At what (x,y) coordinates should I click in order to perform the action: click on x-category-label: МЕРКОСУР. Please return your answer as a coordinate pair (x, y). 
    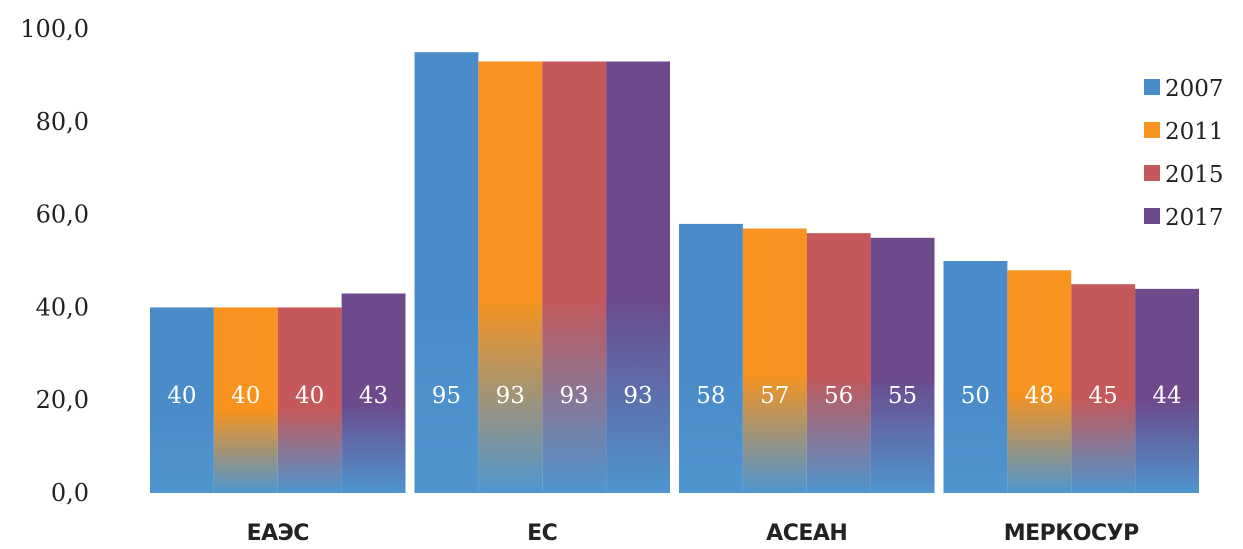
    Looking at the image, I should click on (1071, 533).